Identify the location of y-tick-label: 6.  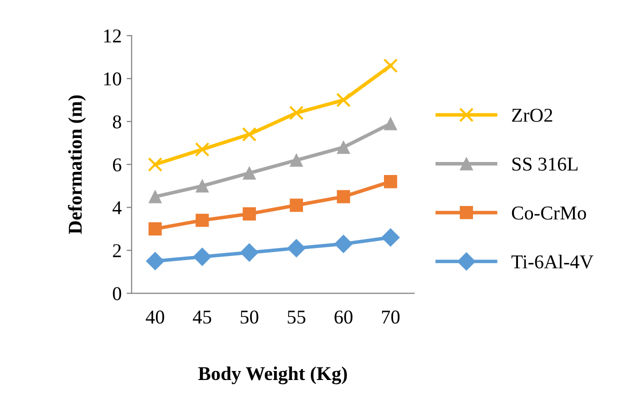
(117, 165).